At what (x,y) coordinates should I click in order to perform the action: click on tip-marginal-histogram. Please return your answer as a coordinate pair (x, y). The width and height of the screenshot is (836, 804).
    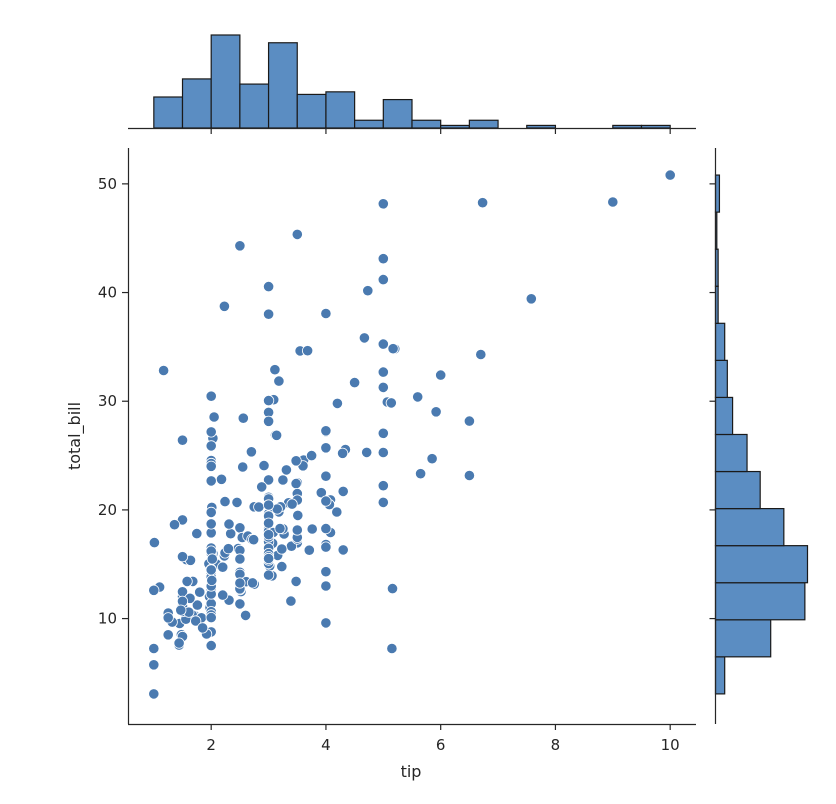
    Looking at the image, I should click on (412, 84).